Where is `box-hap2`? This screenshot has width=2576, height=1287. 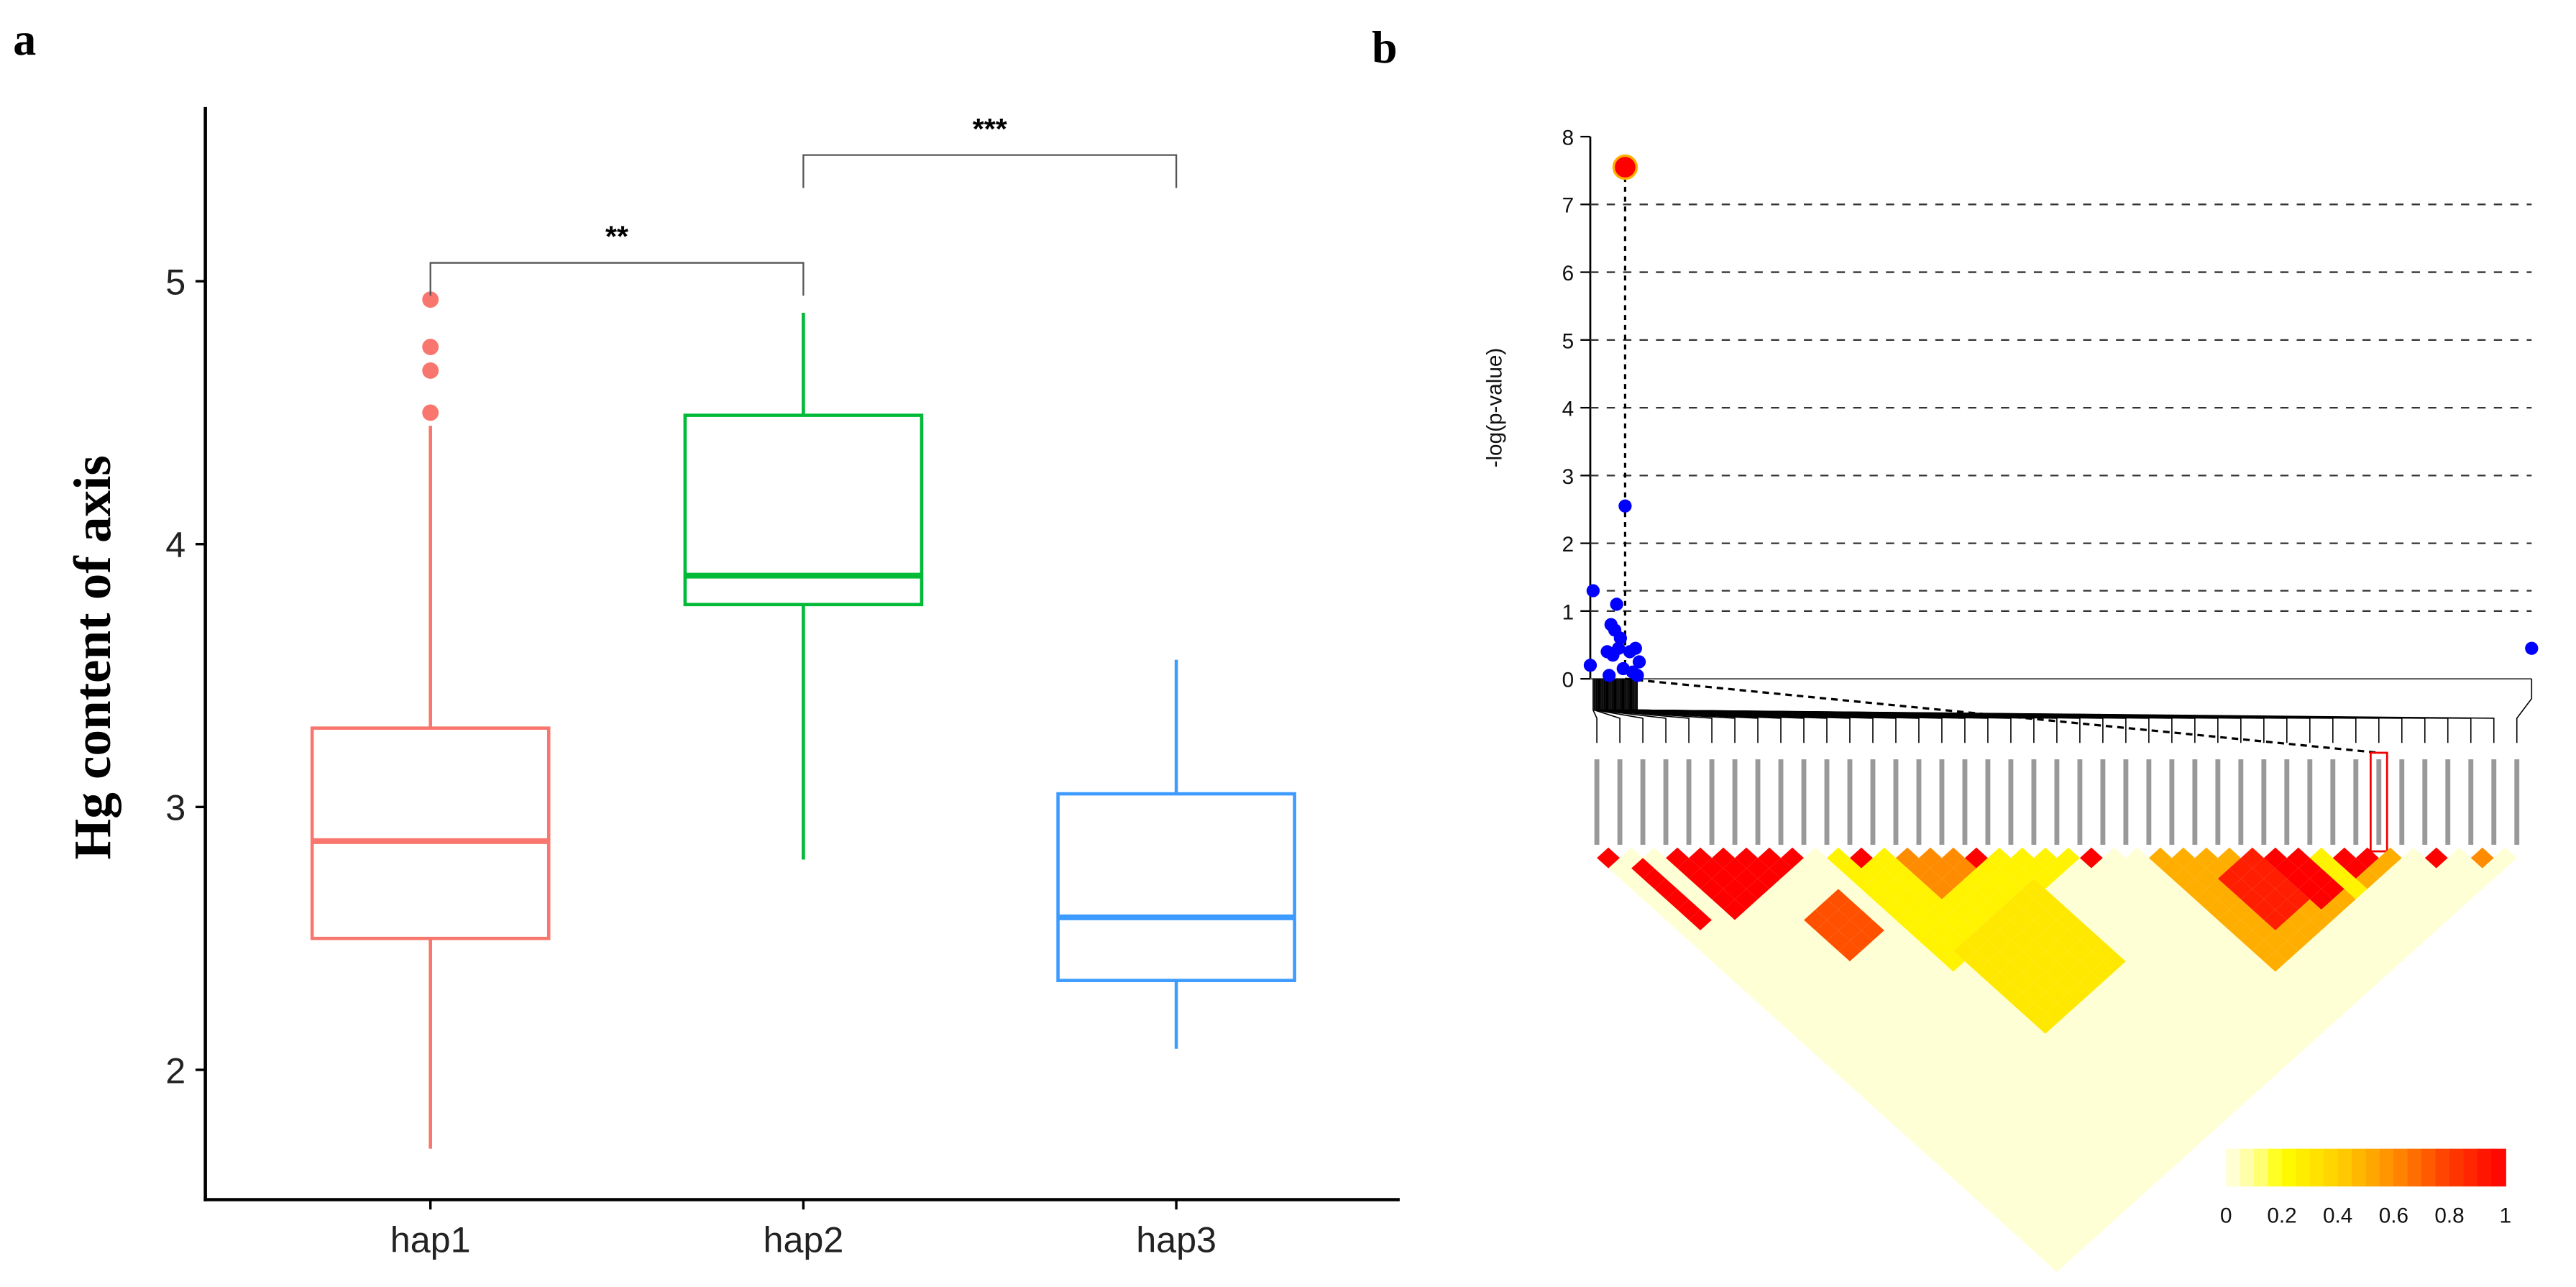
box-hap2 is located at coordinates (803, 586).